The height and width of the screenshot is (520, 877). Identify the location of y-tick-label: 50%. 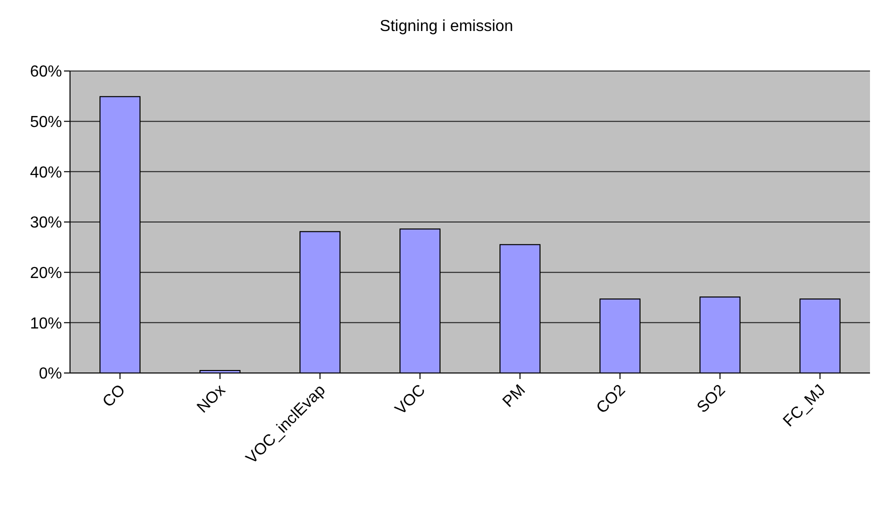
(46, 123).